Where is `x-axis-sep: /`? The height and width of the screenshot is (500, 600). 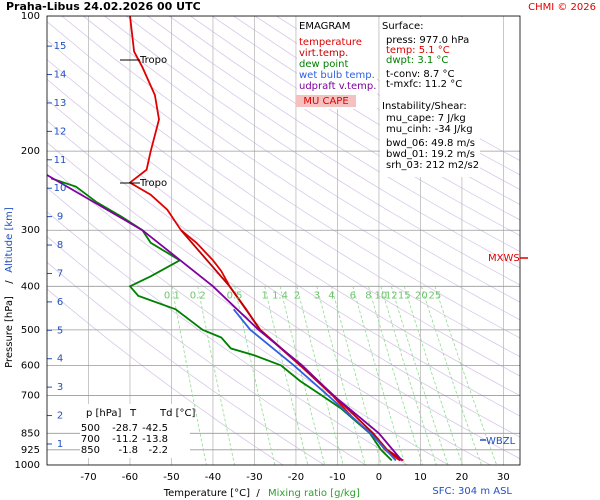
x-axis-sep: / is located at coordinates (258, 493).